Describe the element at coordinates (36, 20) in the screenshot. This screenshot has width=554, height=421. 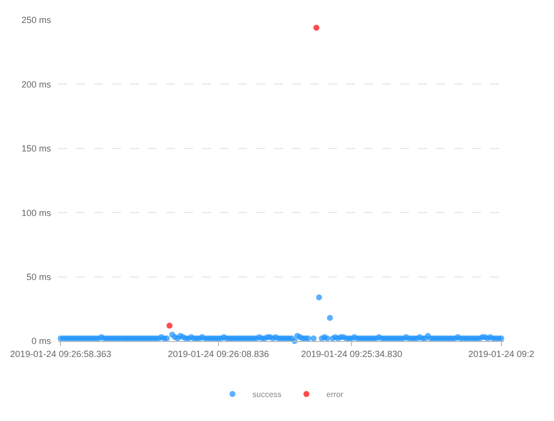
I see `y-tick-label: 250 ms` at that location.